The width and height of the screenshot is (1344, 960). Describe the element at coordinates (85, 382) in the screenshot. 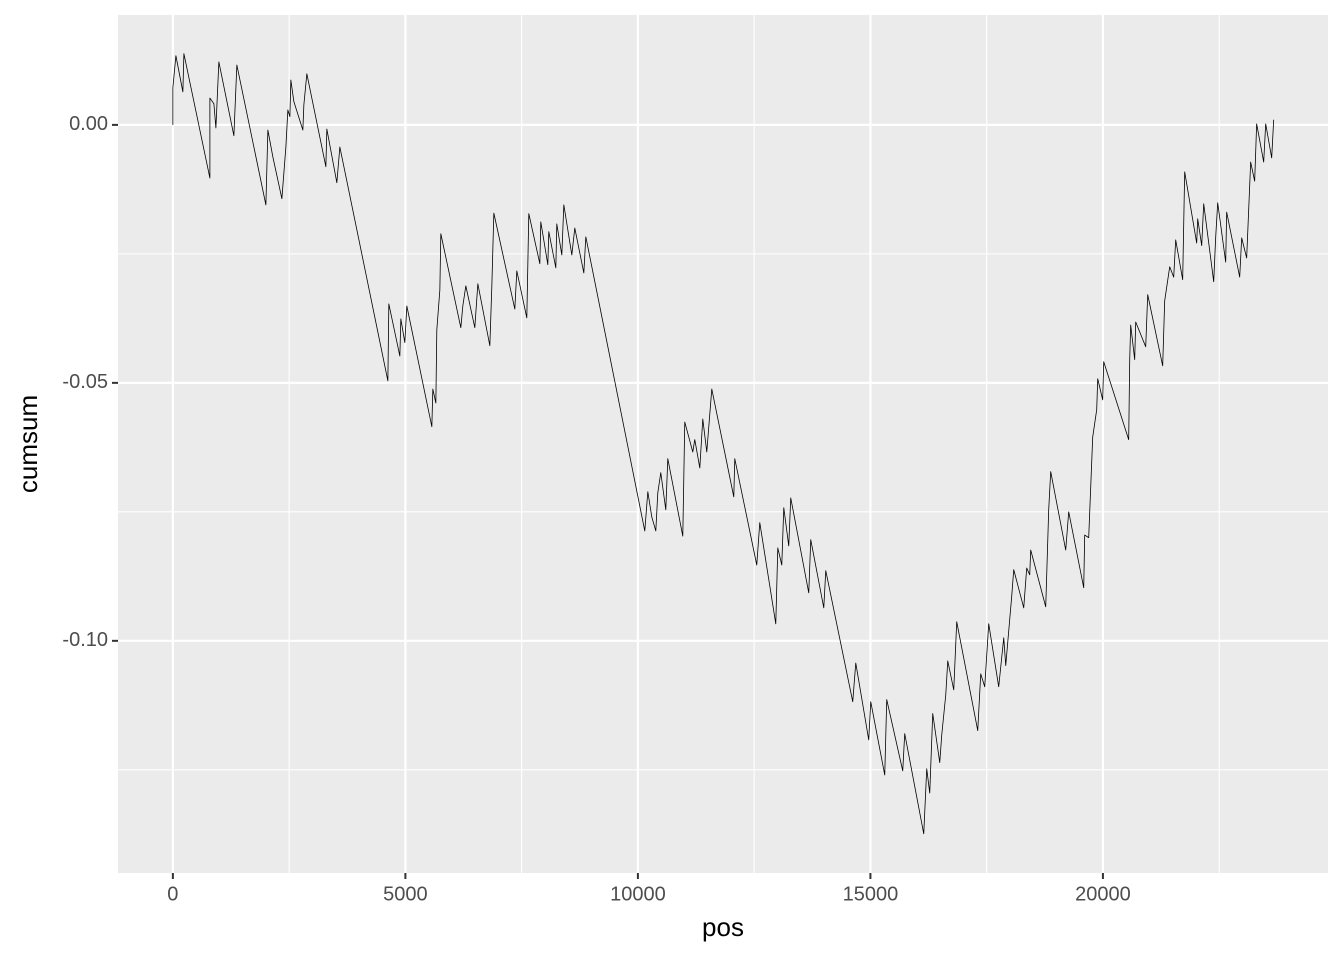

I see `y-tick-label: -0.05` at that location.